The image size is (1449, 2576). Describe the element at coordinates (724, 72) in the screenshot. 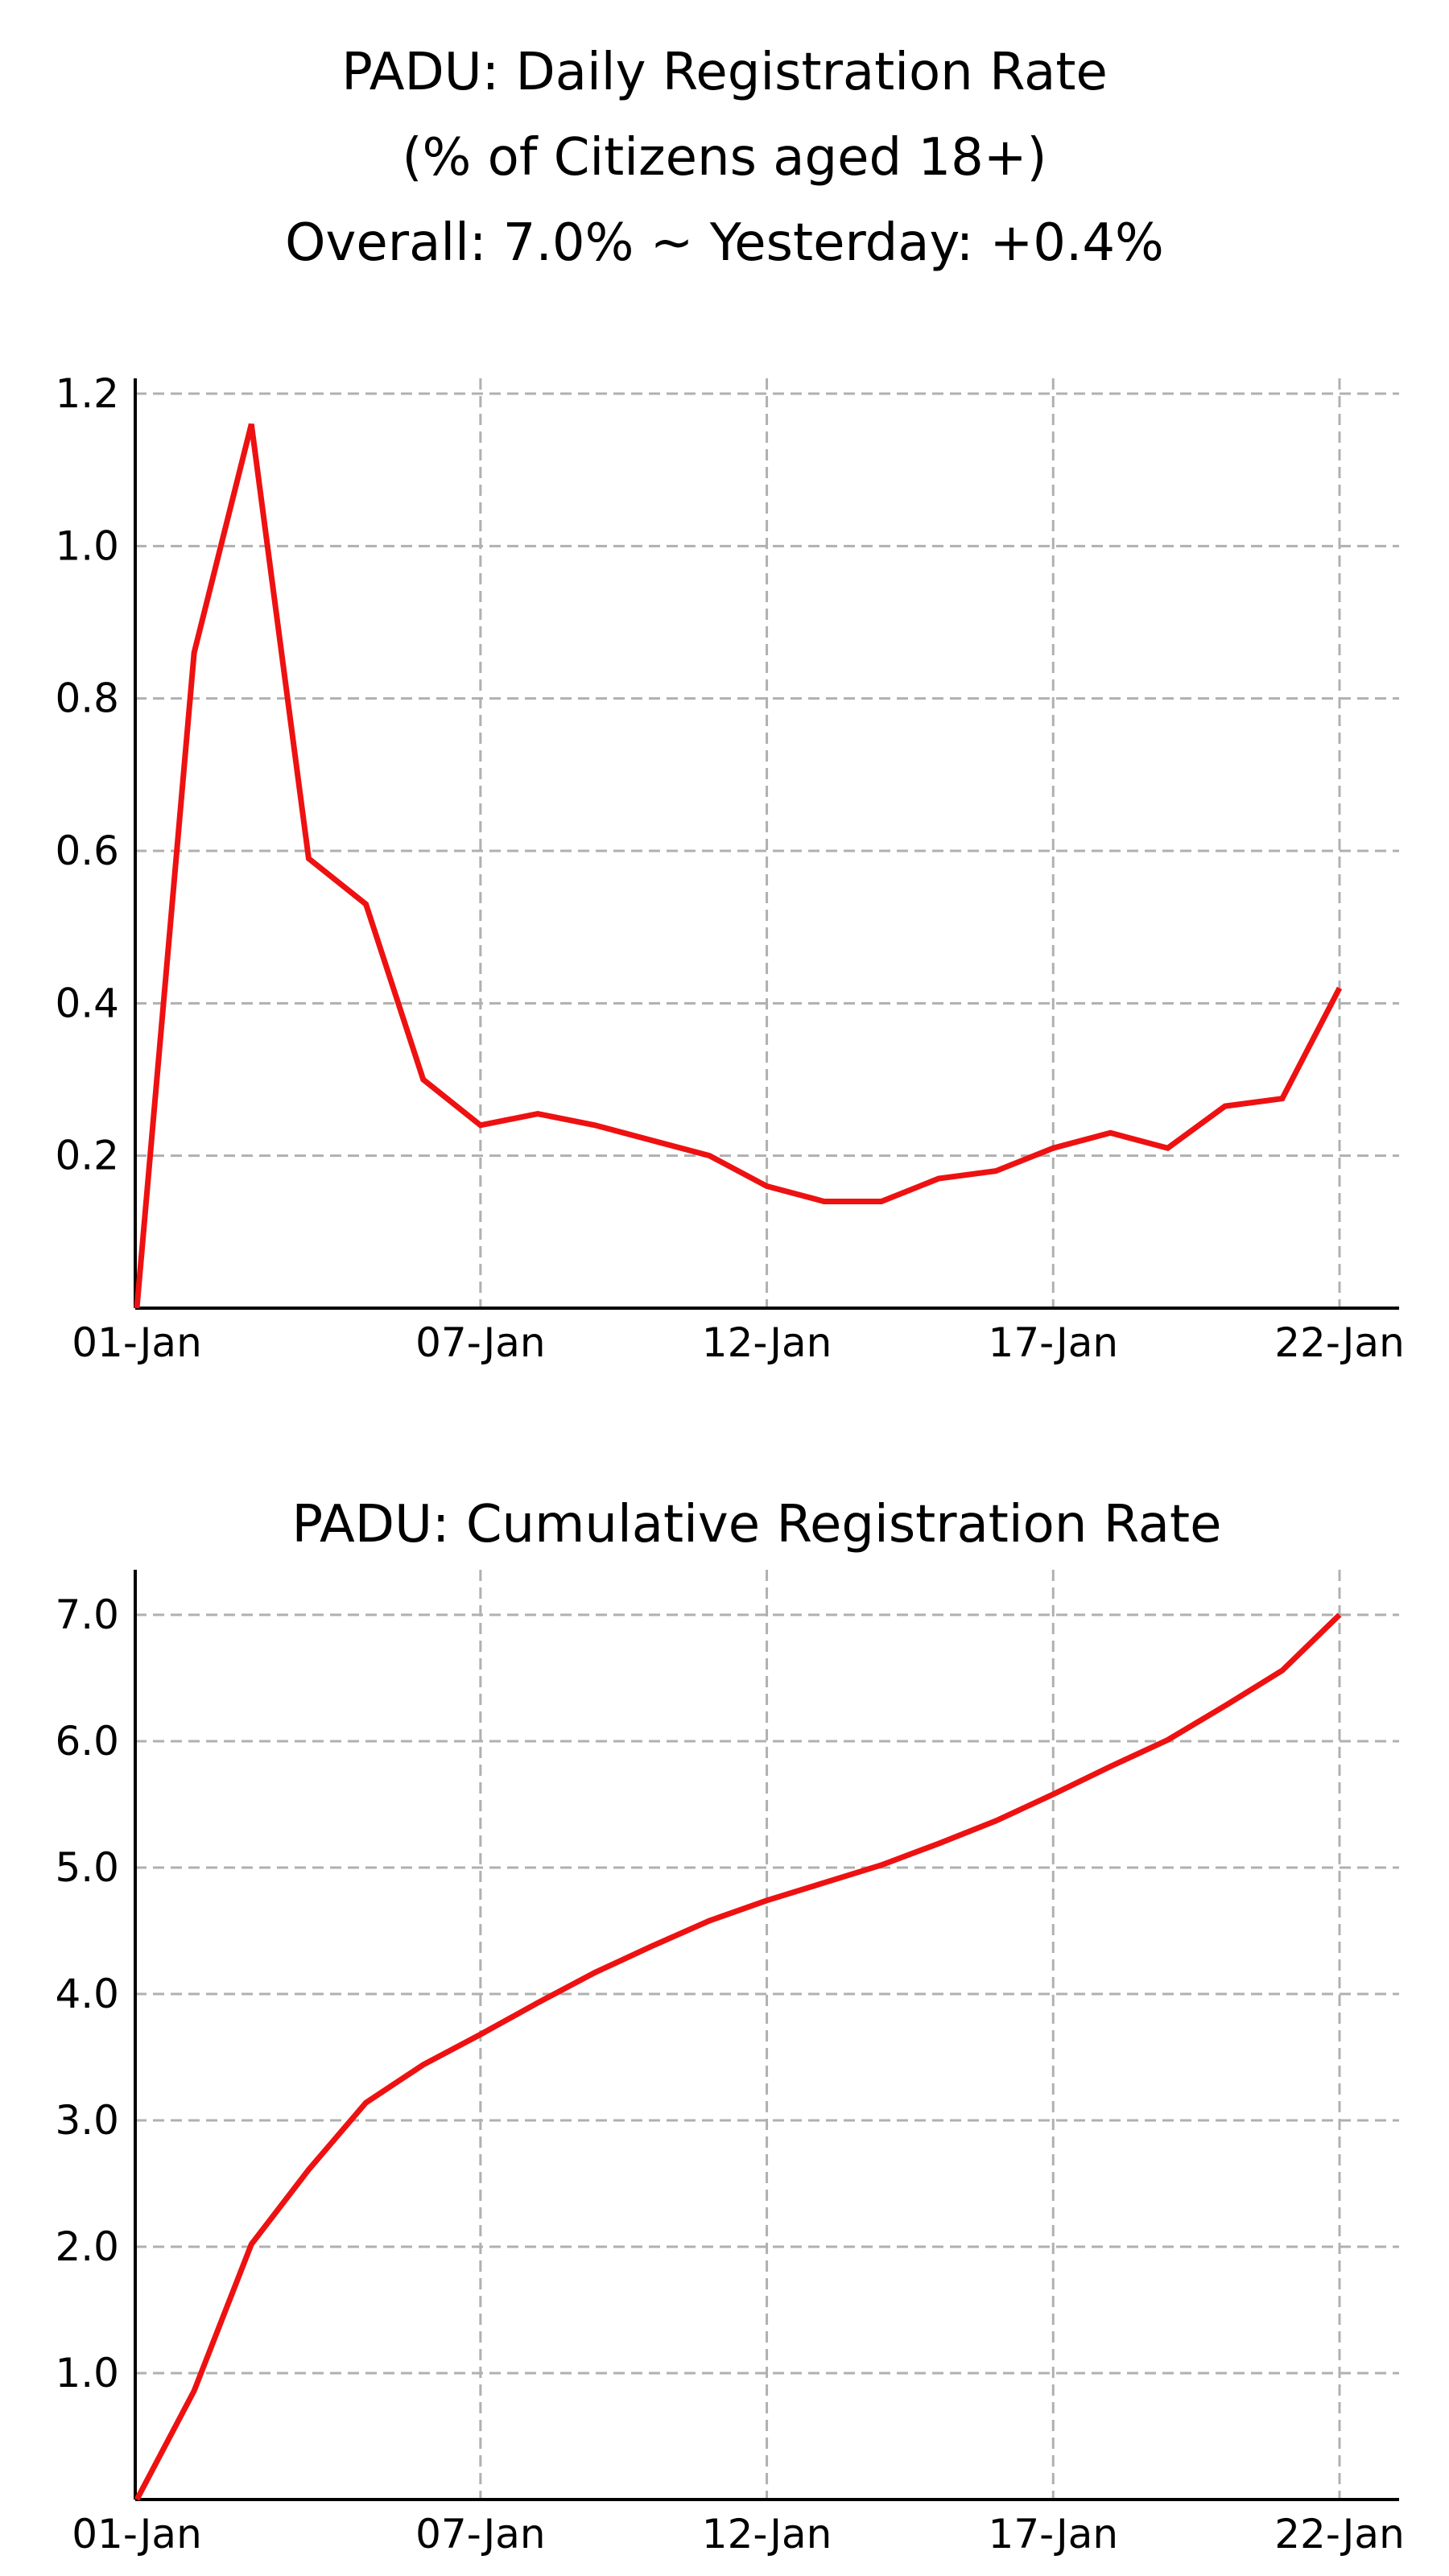

I see `chart-title-line-1: PADU: Daily Registration Rate` at that location.